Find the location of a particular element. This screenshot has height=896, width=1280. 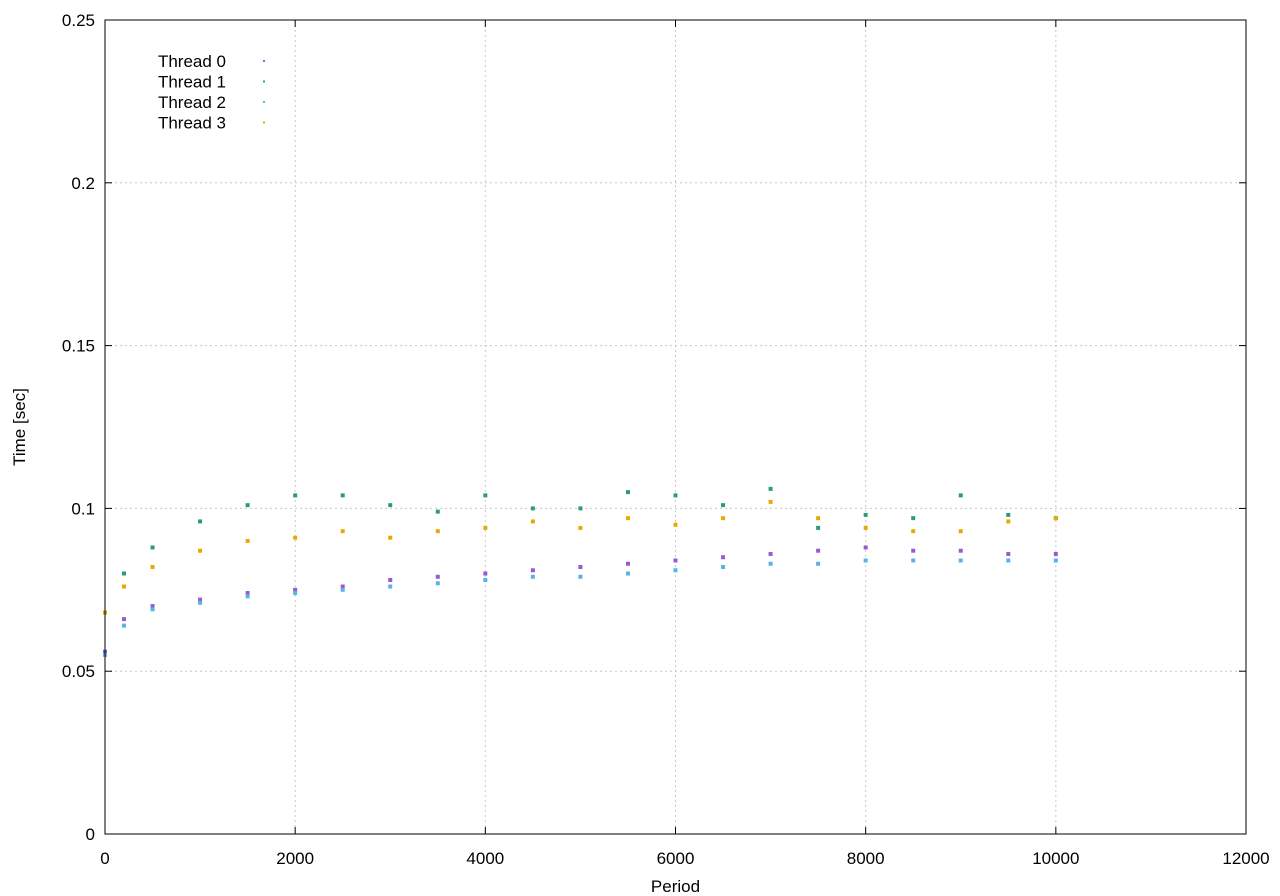

x-tick-label: 2000 is located at coordinates (295, 858).